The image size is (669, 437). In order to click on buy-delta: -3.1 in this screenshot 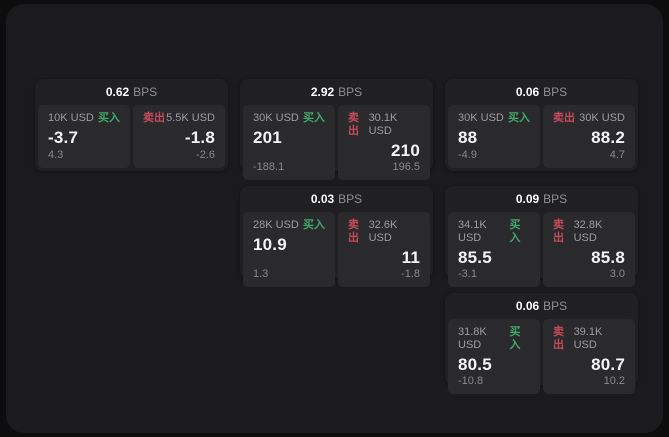, I will do `click(467, 274)`.